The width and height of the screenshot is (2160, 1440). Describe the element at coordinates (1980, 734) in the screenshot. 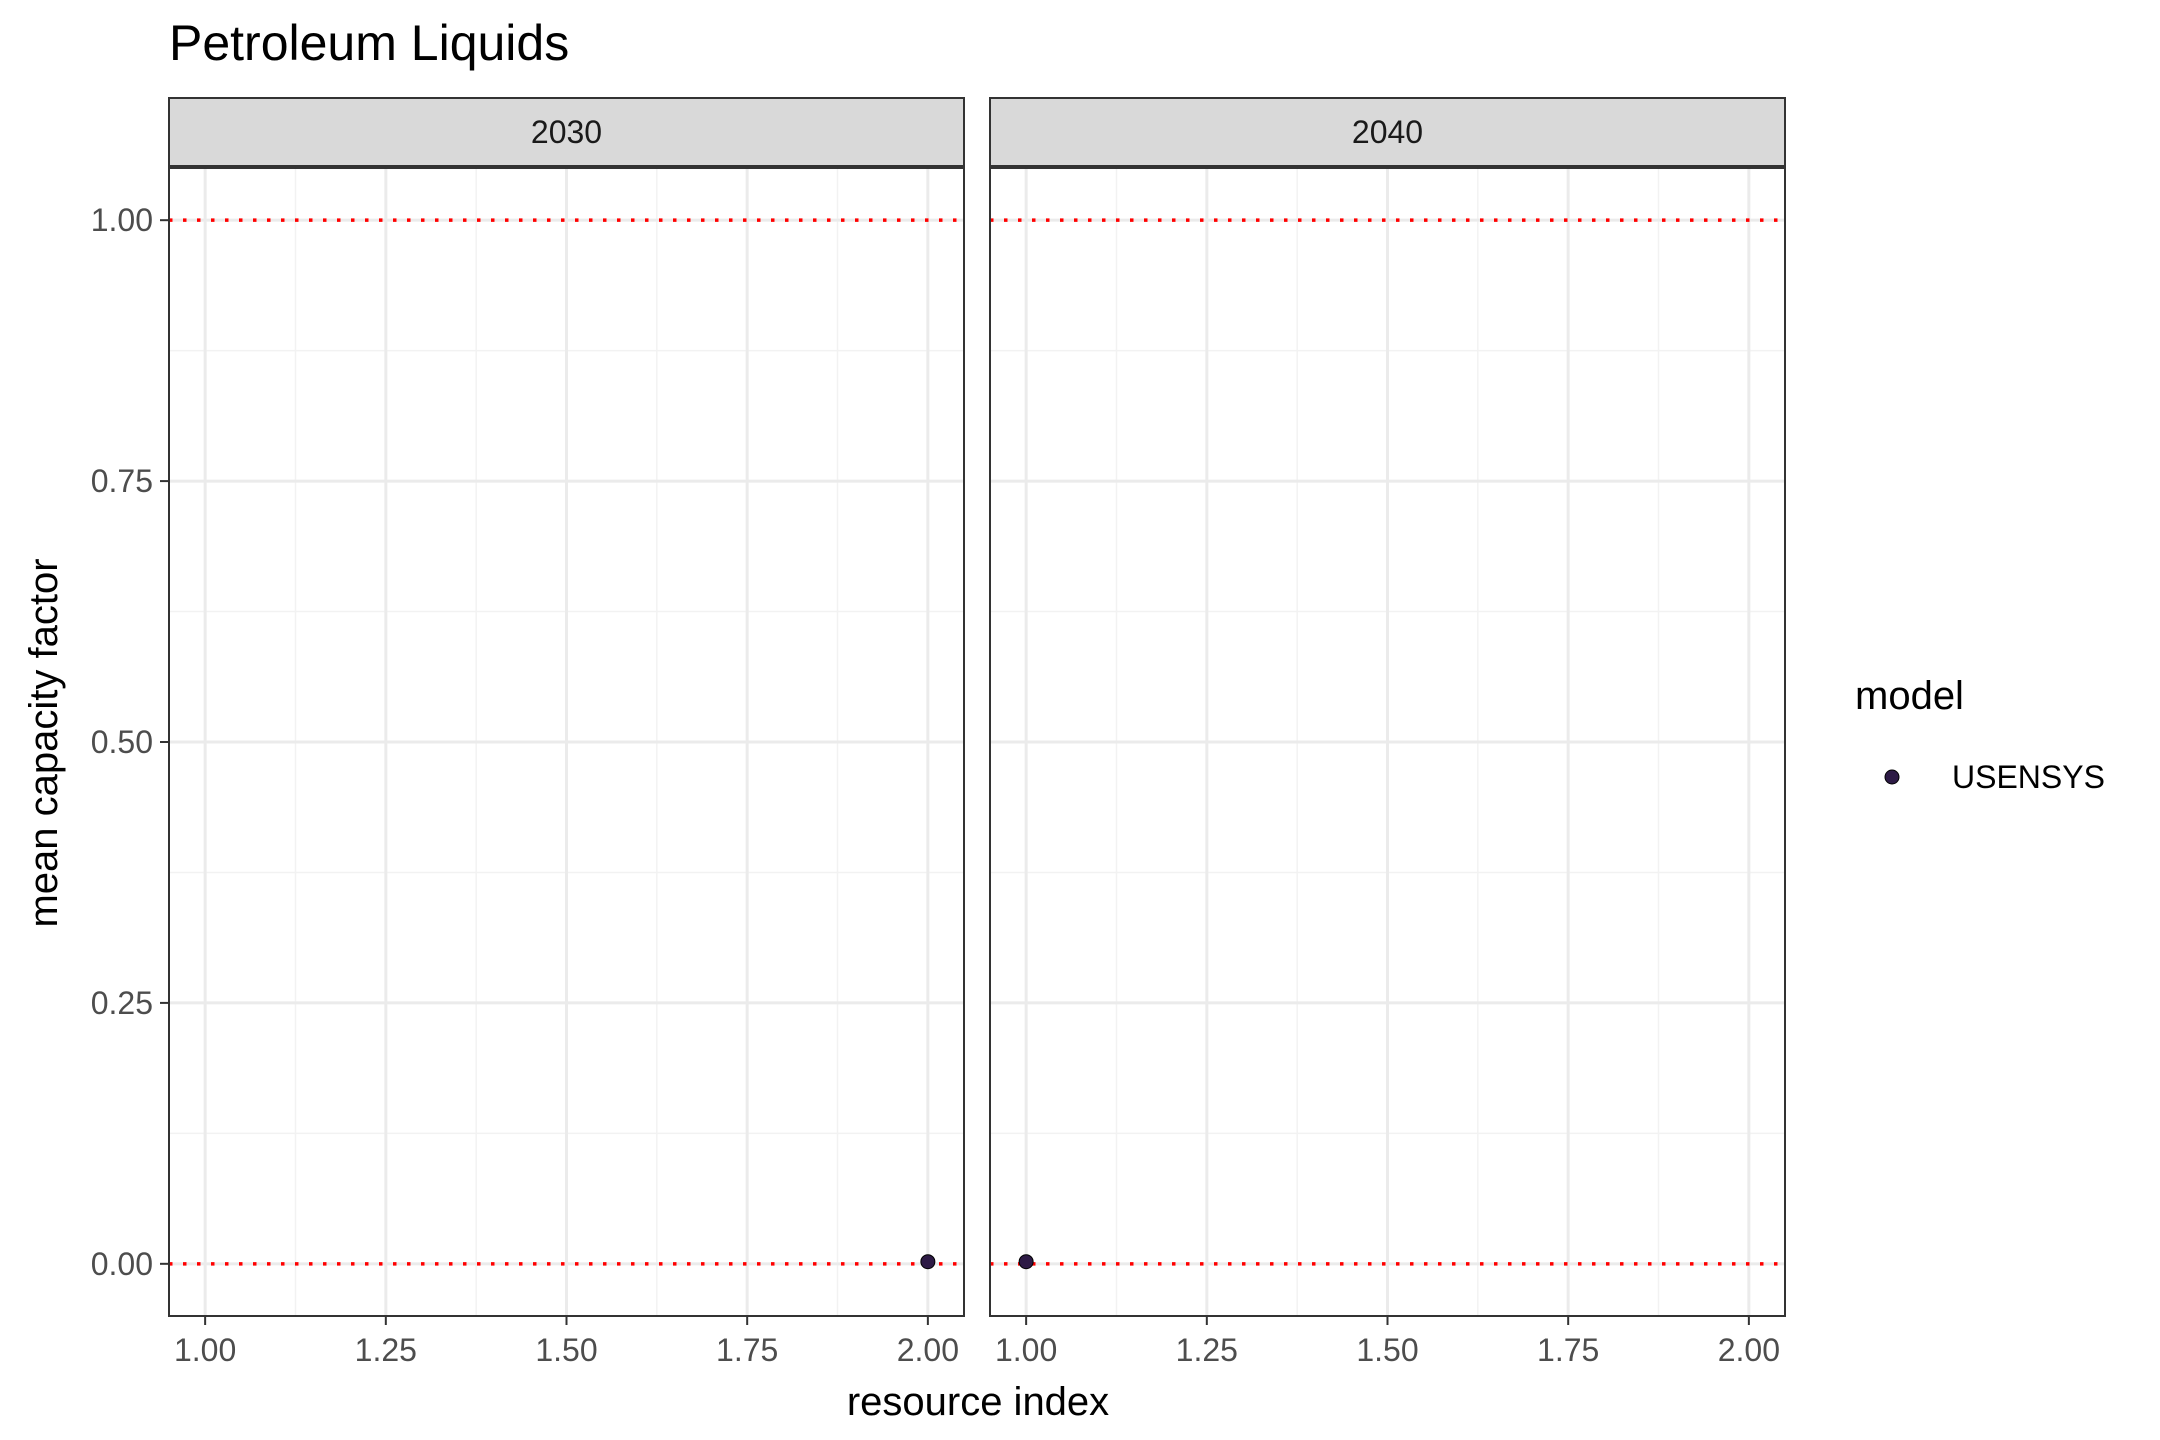

I see `legend: model USENSYS` at that location.